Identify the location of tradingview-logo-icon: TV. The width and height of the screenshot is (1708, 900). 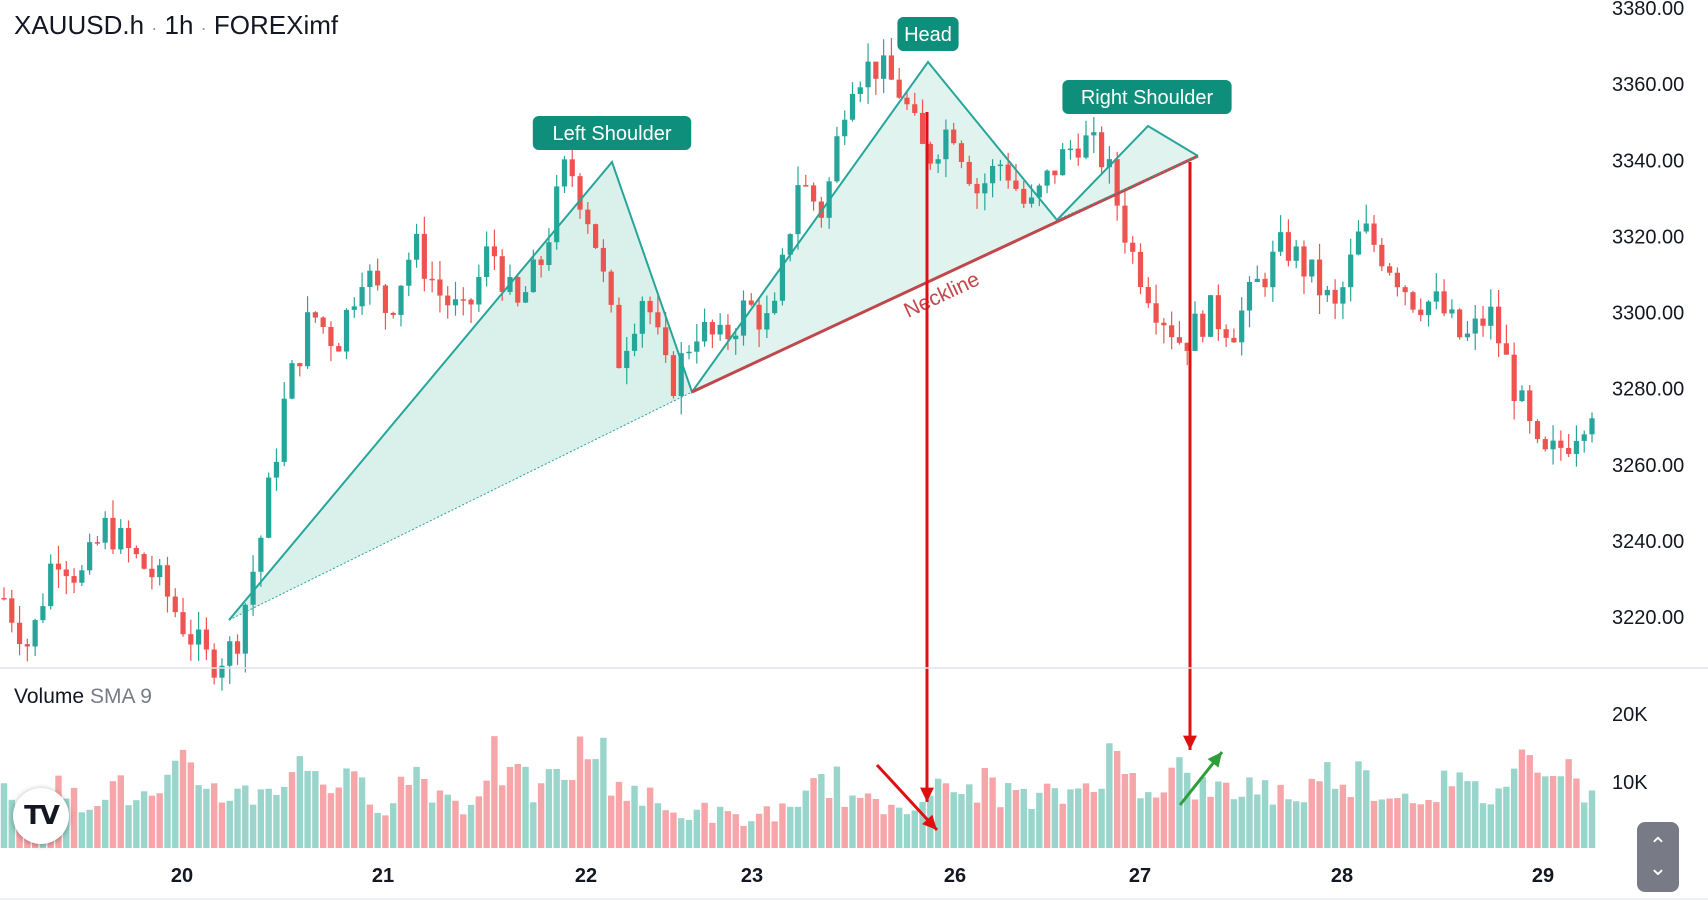
(41, 816).